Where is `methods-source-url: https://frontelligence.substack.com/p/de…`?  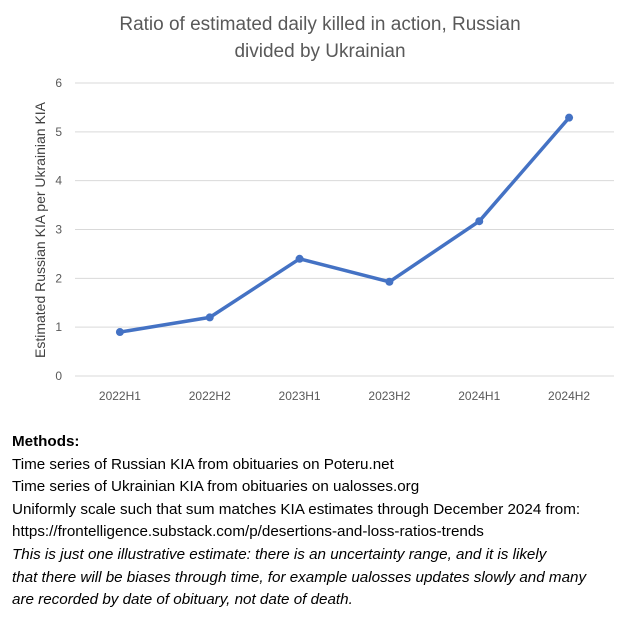
methods-source-url: https://frontelligence.substack.com/p/de… is located at coordinates (248, 532).